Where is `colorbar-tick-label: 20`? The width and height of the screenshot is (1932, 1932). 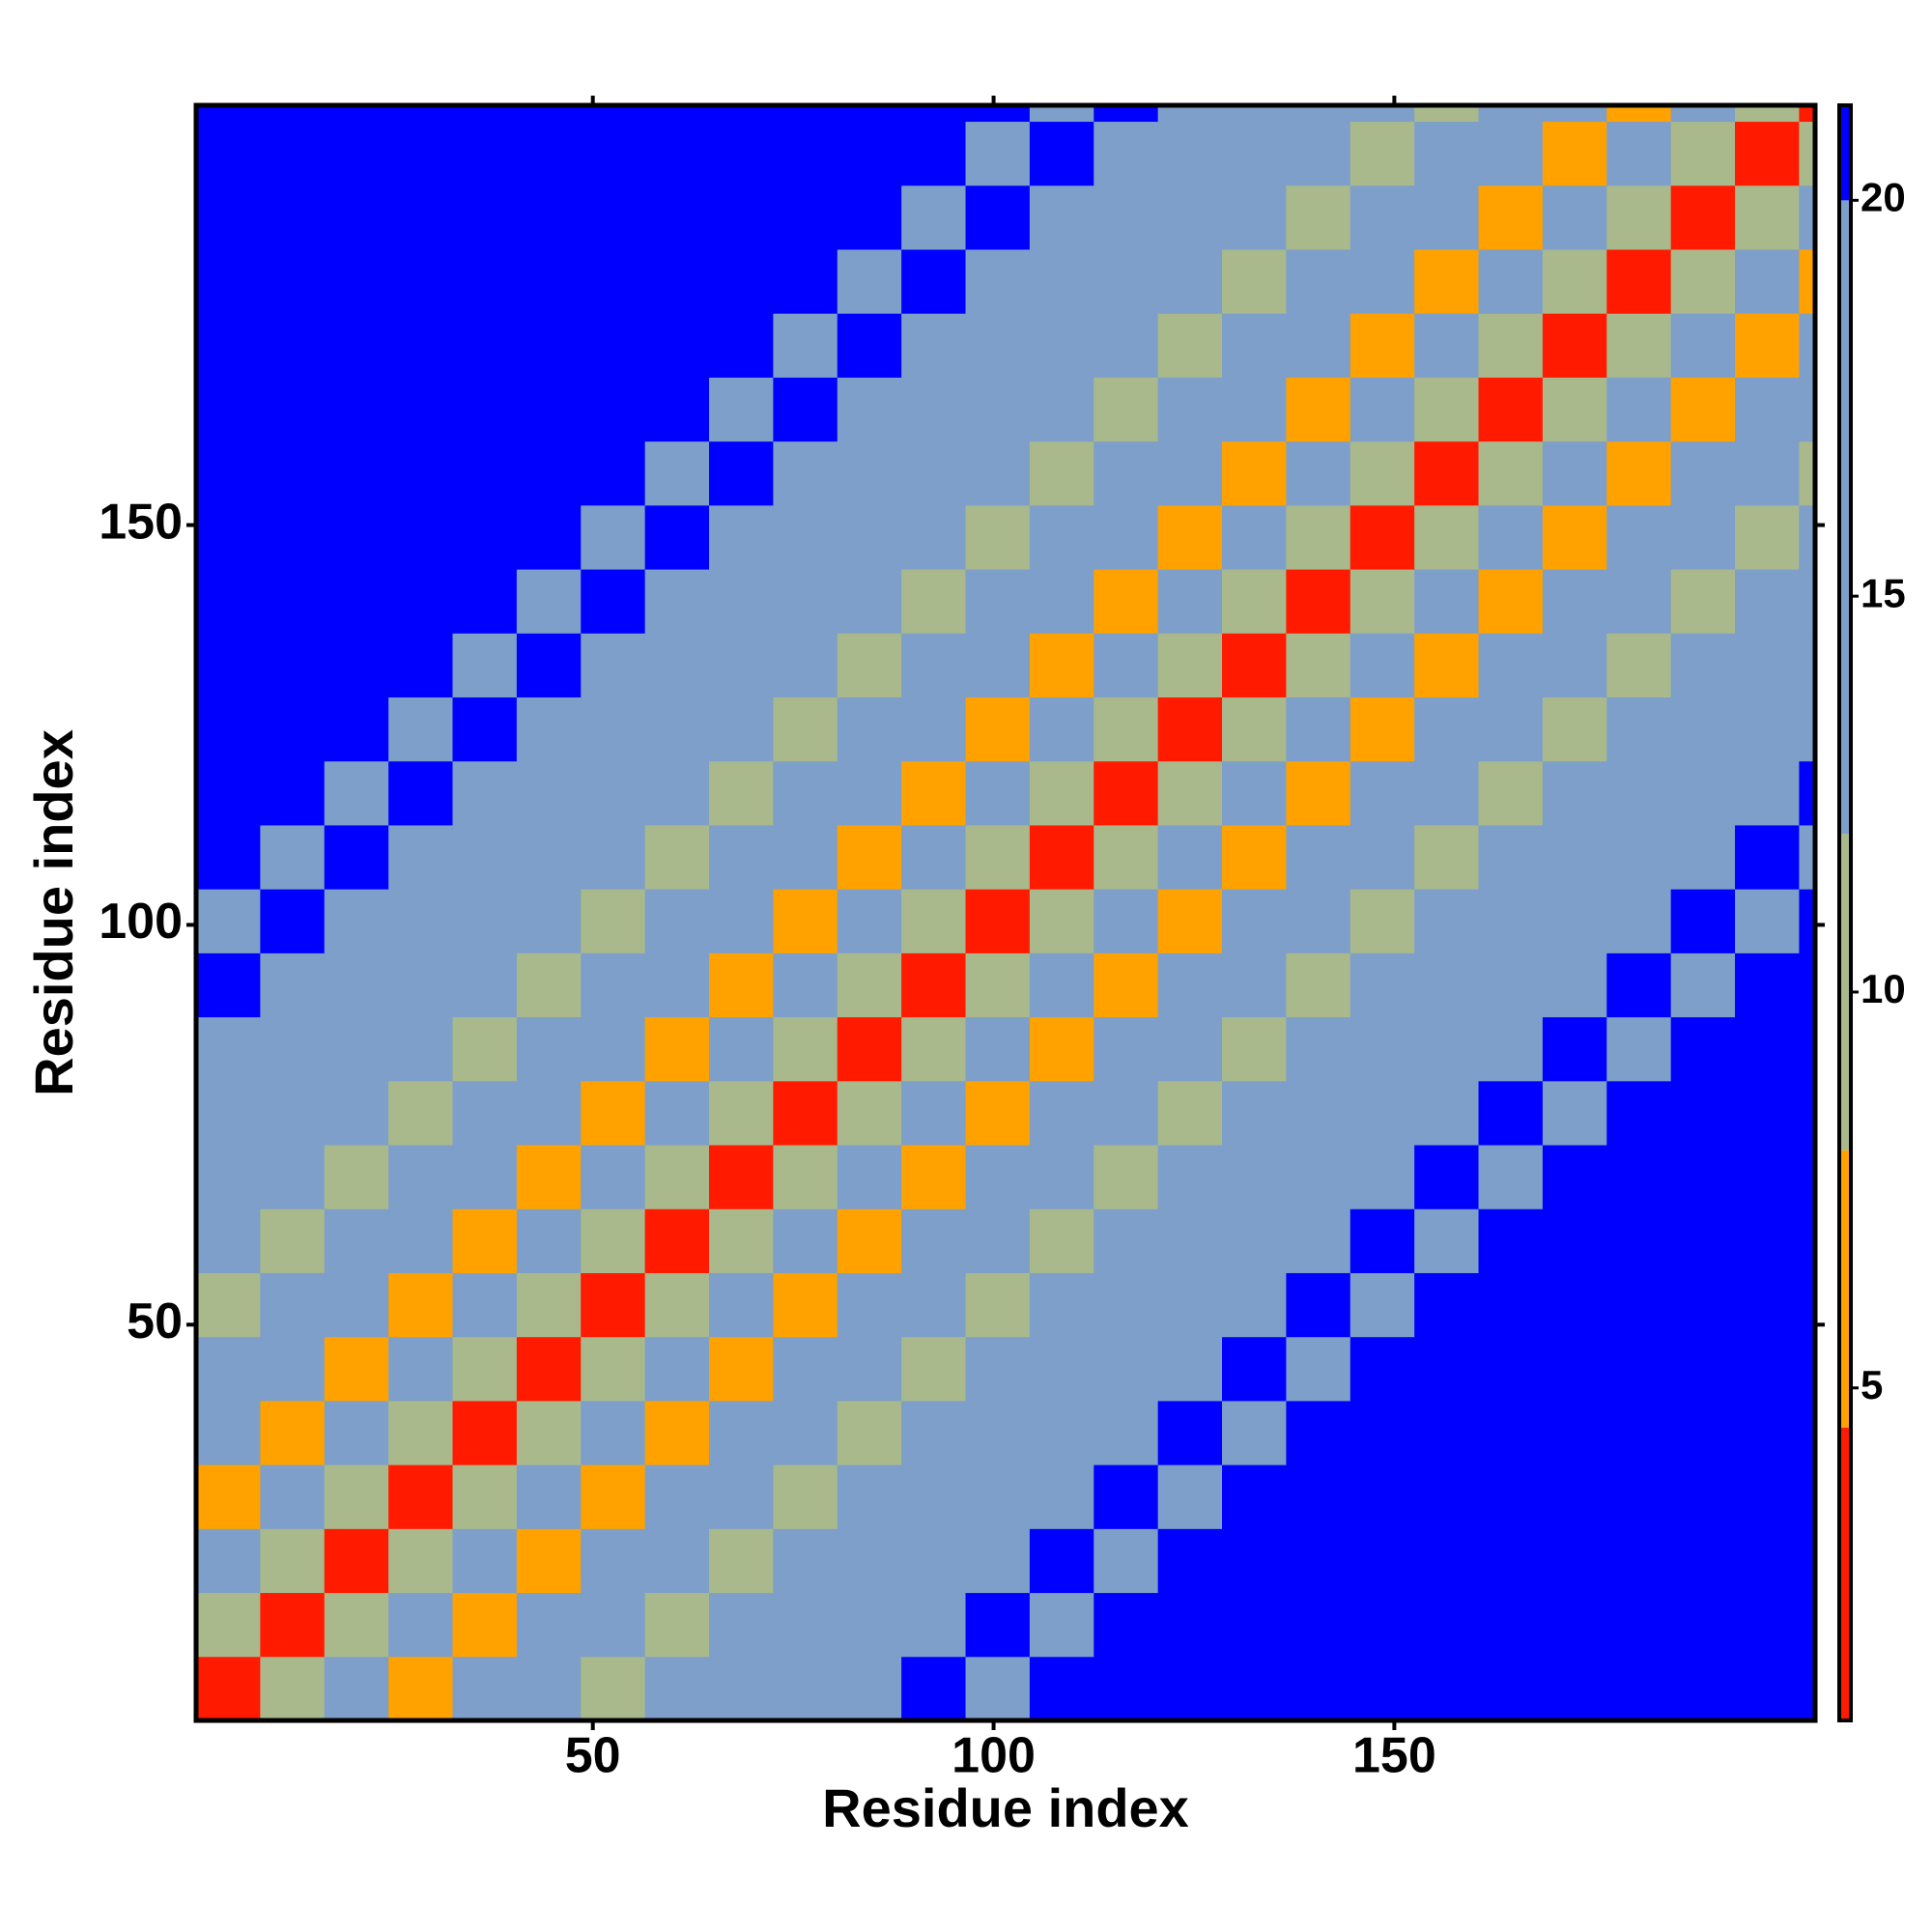 colorbar-tick-label: 20 is located at coordinates (1883, 196).